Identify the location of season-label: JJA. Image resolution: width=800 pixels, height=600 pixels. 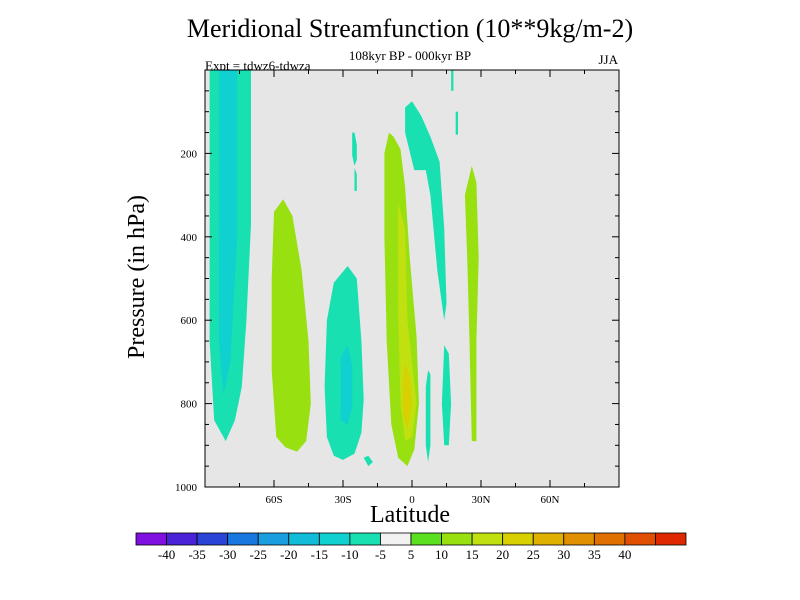
(608, 59).